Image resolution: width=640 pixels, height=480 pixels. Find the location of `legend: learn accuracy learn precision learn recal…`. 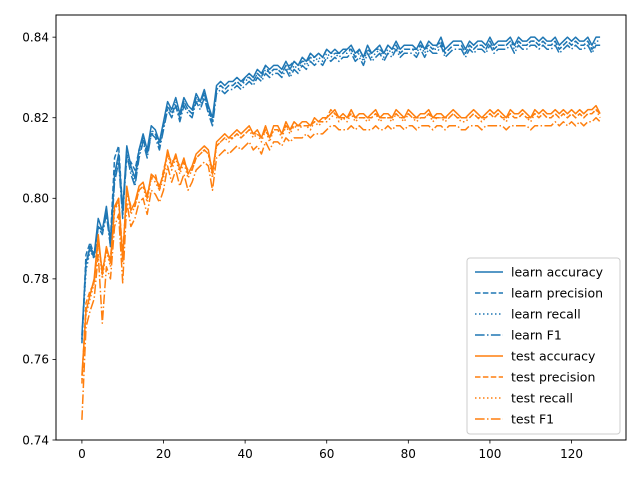

legend: learn accuracy learn precision learn recal… is located at coordinates (543, 346).